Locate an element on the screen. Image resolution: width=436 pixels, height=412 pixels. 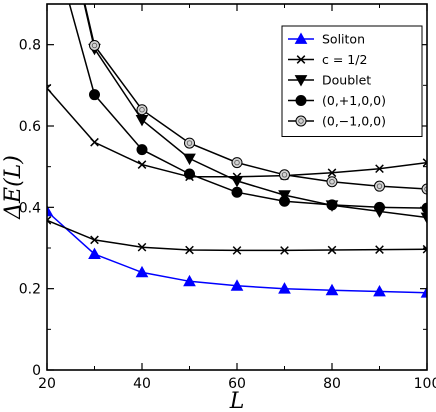
legend-entry: (0,−1,0,0) is located at coordinates (337, 121).